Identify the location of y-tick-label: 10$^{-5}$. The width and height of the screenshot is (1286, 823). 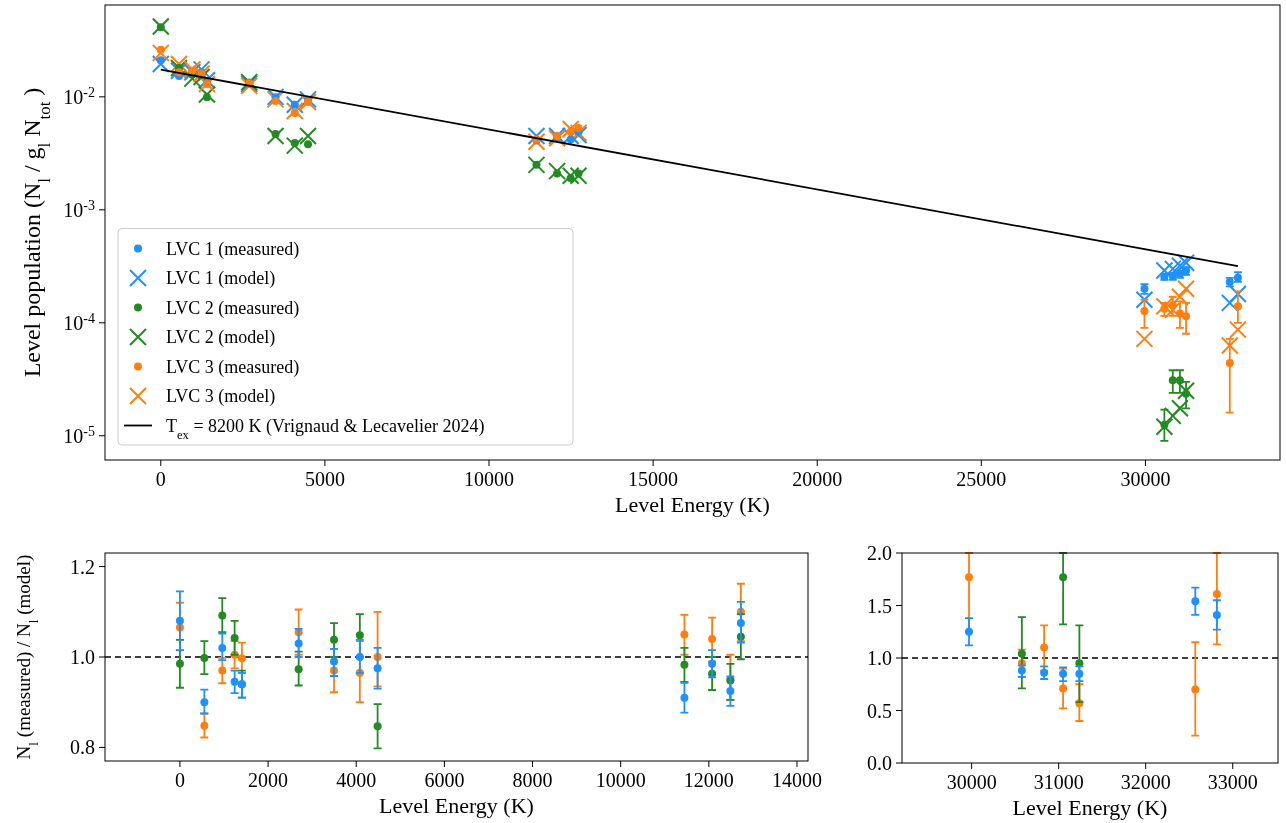
(79, 435).